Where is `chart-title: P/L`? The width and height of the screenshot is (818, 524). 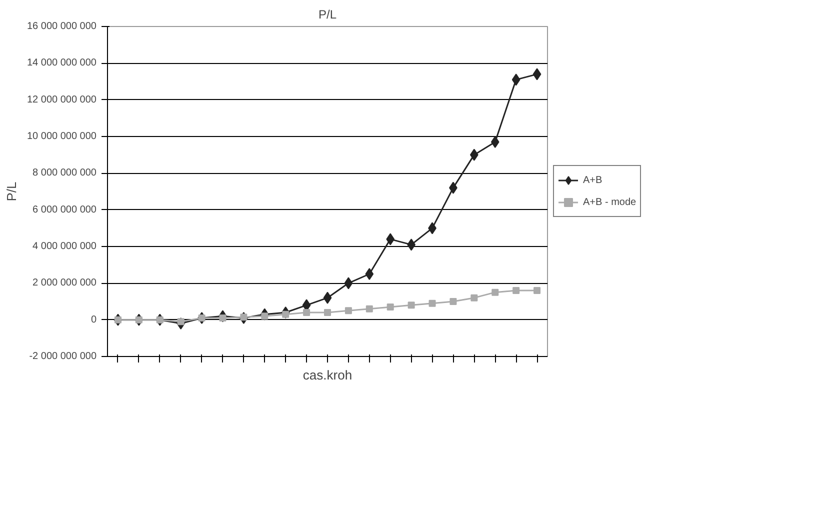
chart-title: P/L is located at coordinates (327, 15).